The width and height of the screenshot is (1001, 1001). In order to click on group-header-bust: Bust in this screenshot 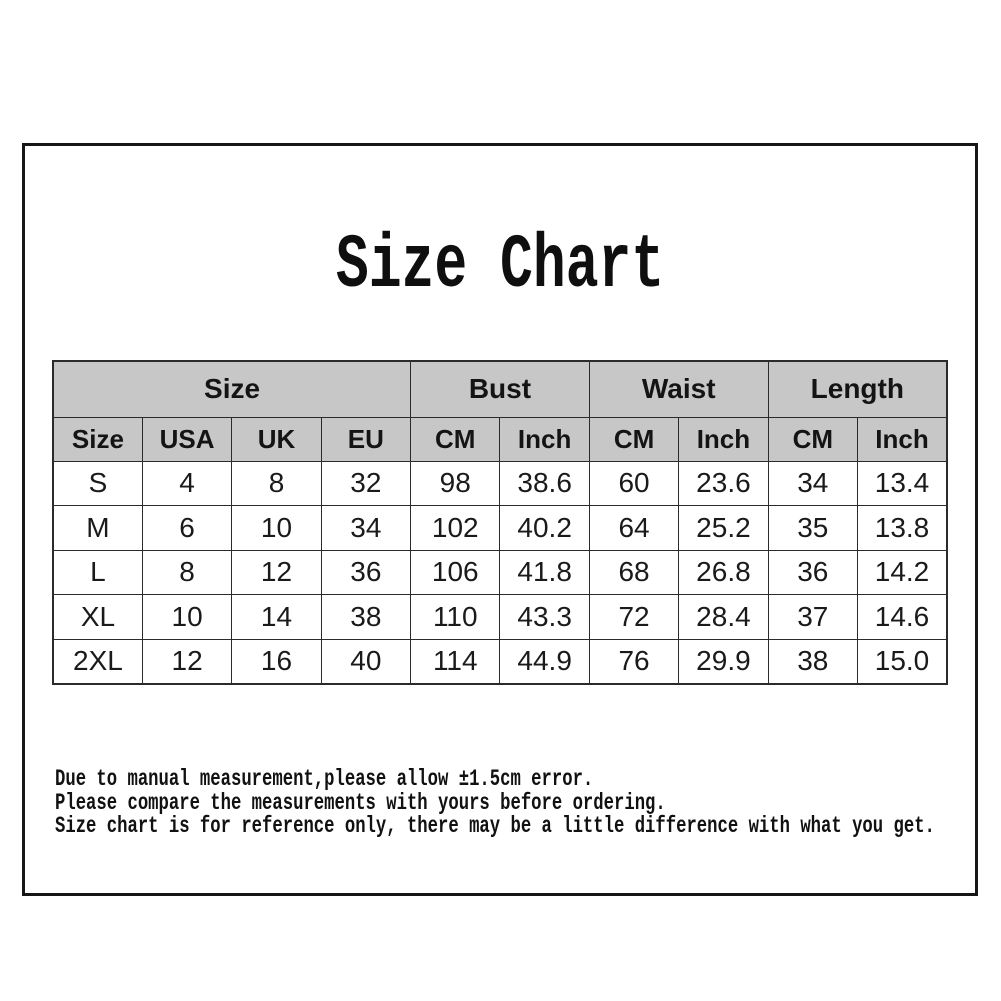, I will do `click(500, 389)`.